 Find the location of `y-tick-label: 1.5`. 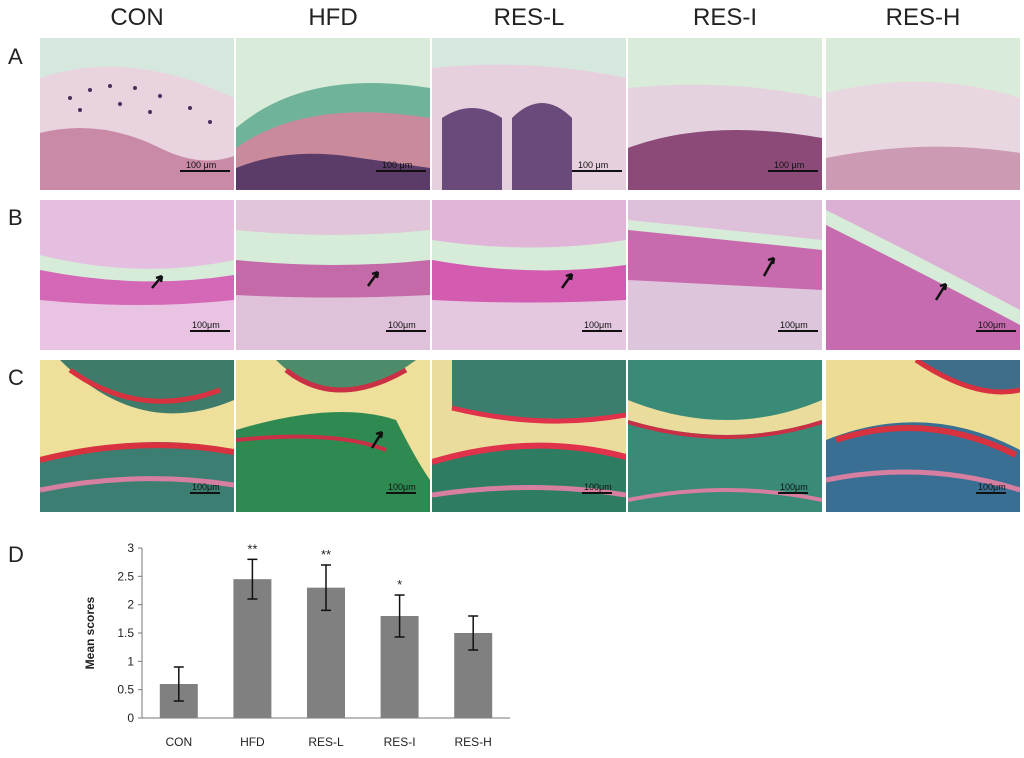

y-tick-label: 1.5 is located at coordinates (125, 633).